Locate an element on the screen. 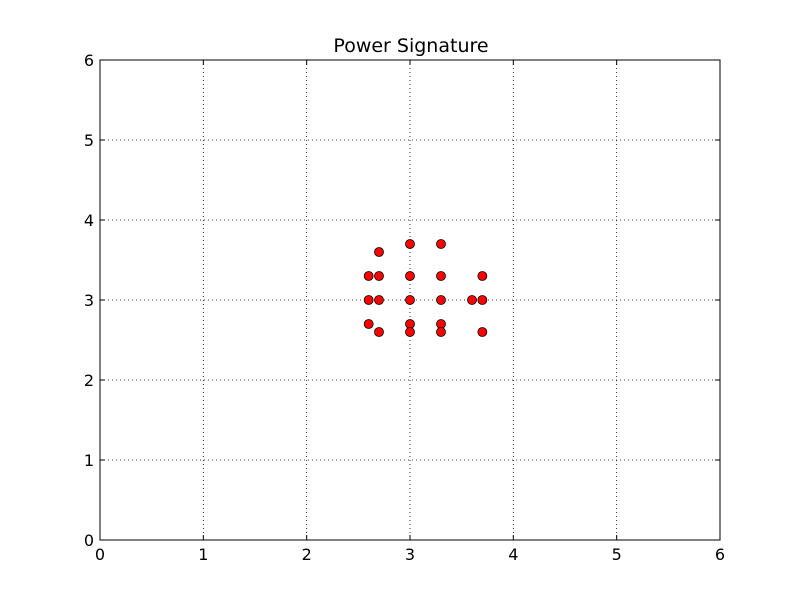 The image size is (800, 600). x-tick-label: 1 is located at coordinates (203, 554).